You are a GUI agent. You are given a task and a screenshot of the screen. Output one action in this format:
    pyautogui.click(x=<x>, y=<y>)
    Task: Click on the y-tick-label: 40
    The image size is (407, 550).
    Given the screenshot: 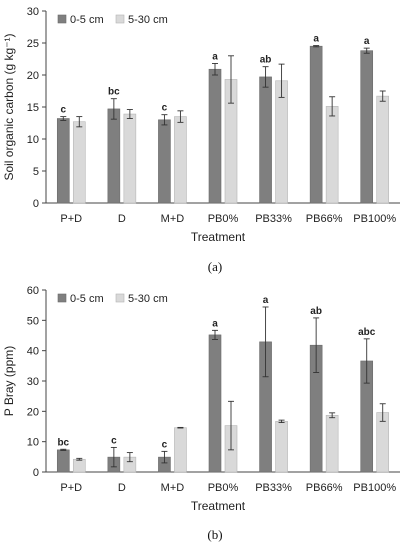 What is the action you would take?
    pyautogui.click(x=33, y=352)
    